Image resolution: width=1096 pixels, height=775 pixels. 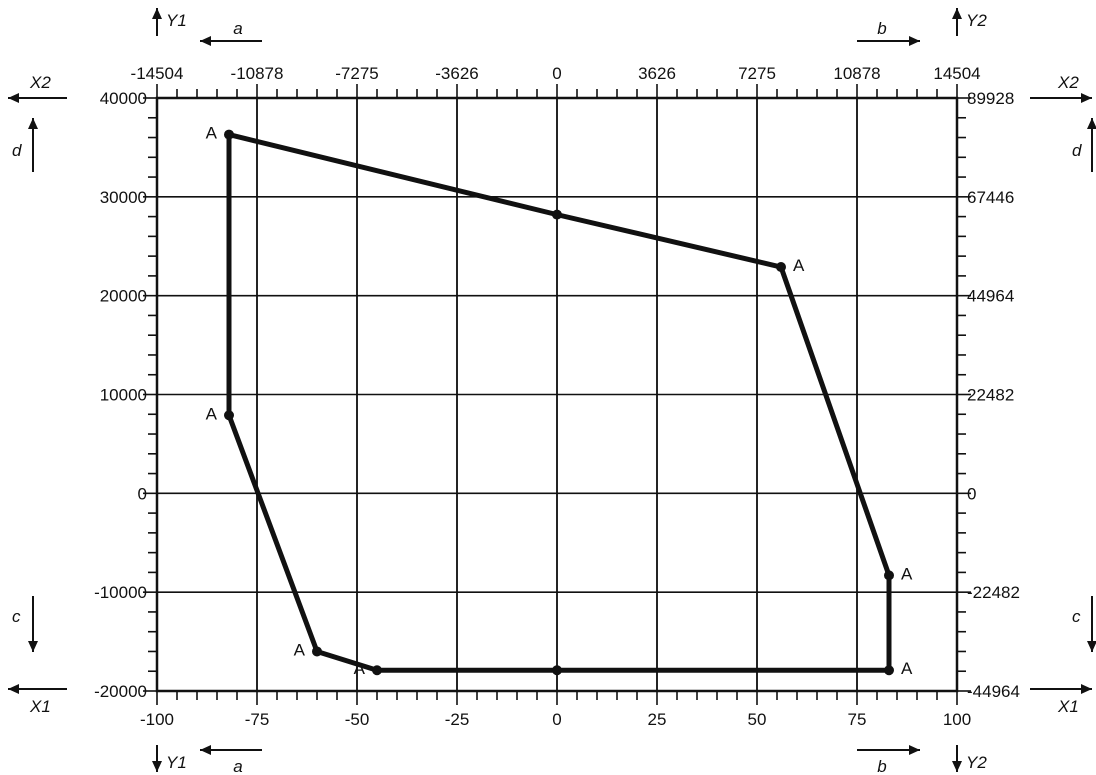 I want to click on b-top-label: b, so click(x=881, y=28).